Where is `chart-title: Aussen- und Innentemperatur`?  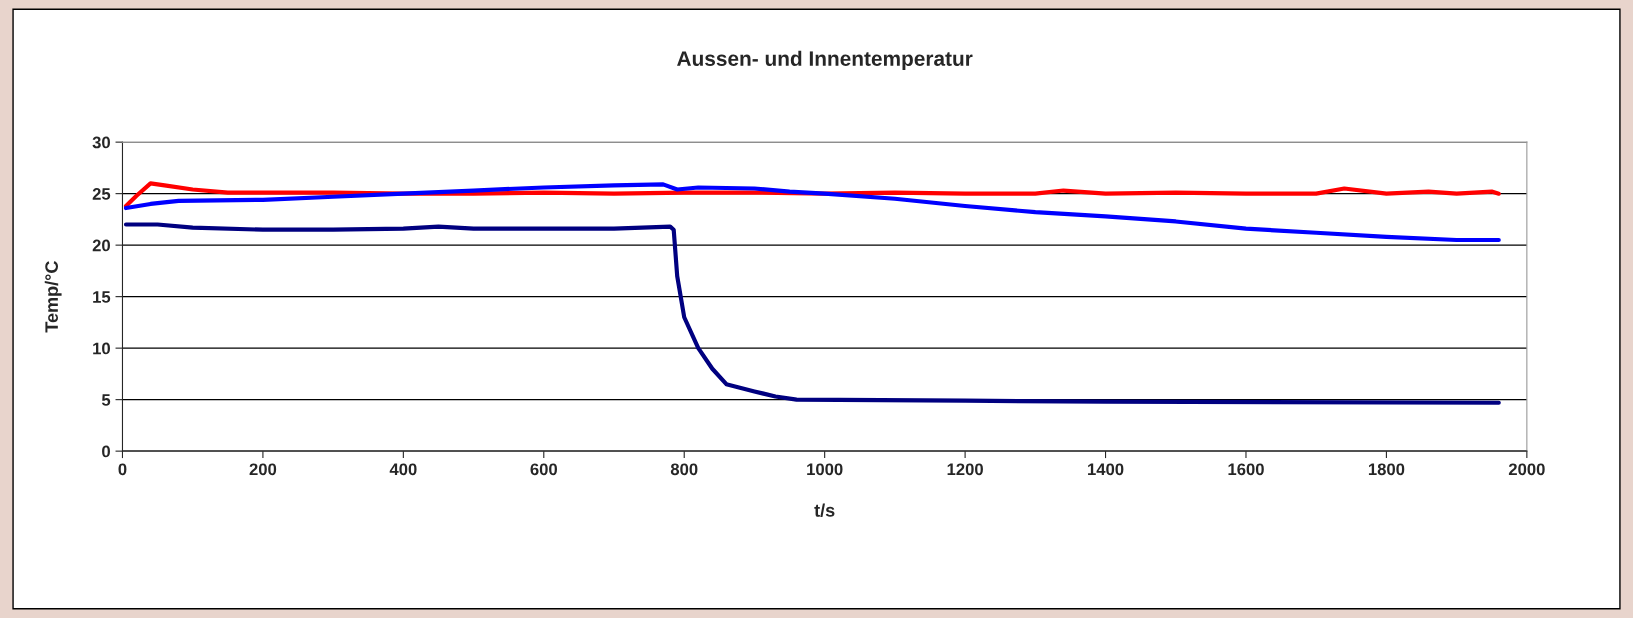 chart-title: Aussen- und Innentemperatur is located at coordinates (825, 60).